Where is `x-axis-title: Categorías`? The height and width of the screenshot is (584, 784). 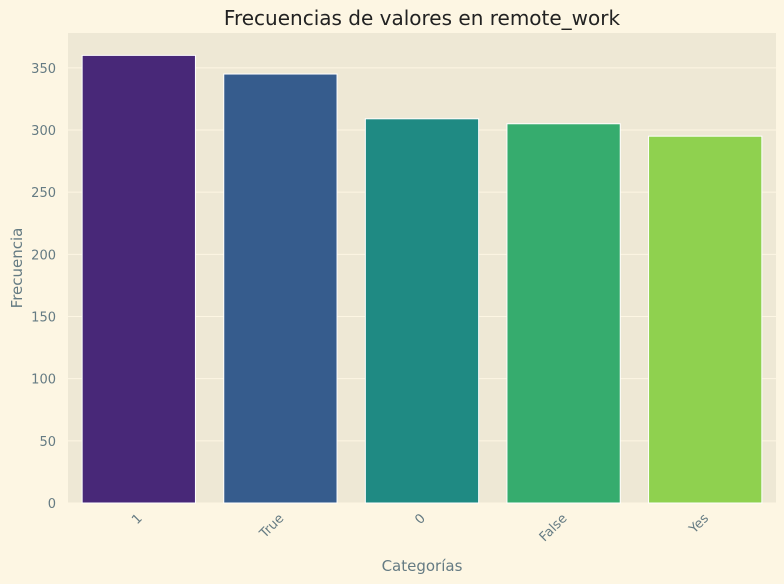
x-axis-title: Categorías is located at coordinates (422, 566).